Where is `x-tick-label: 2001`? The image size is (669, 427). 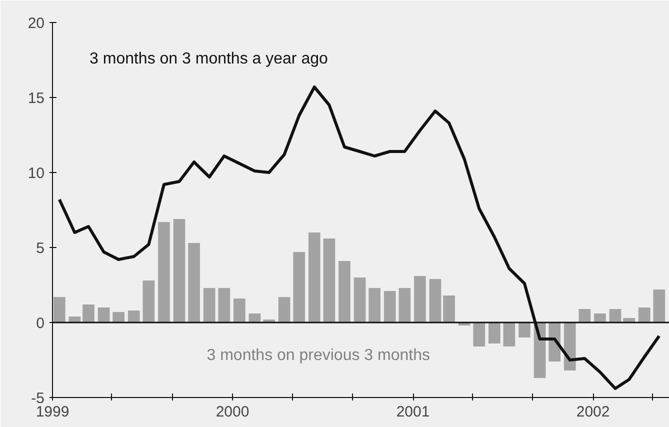
x-tick-label: 2001 is located at coordinates (413, 412).